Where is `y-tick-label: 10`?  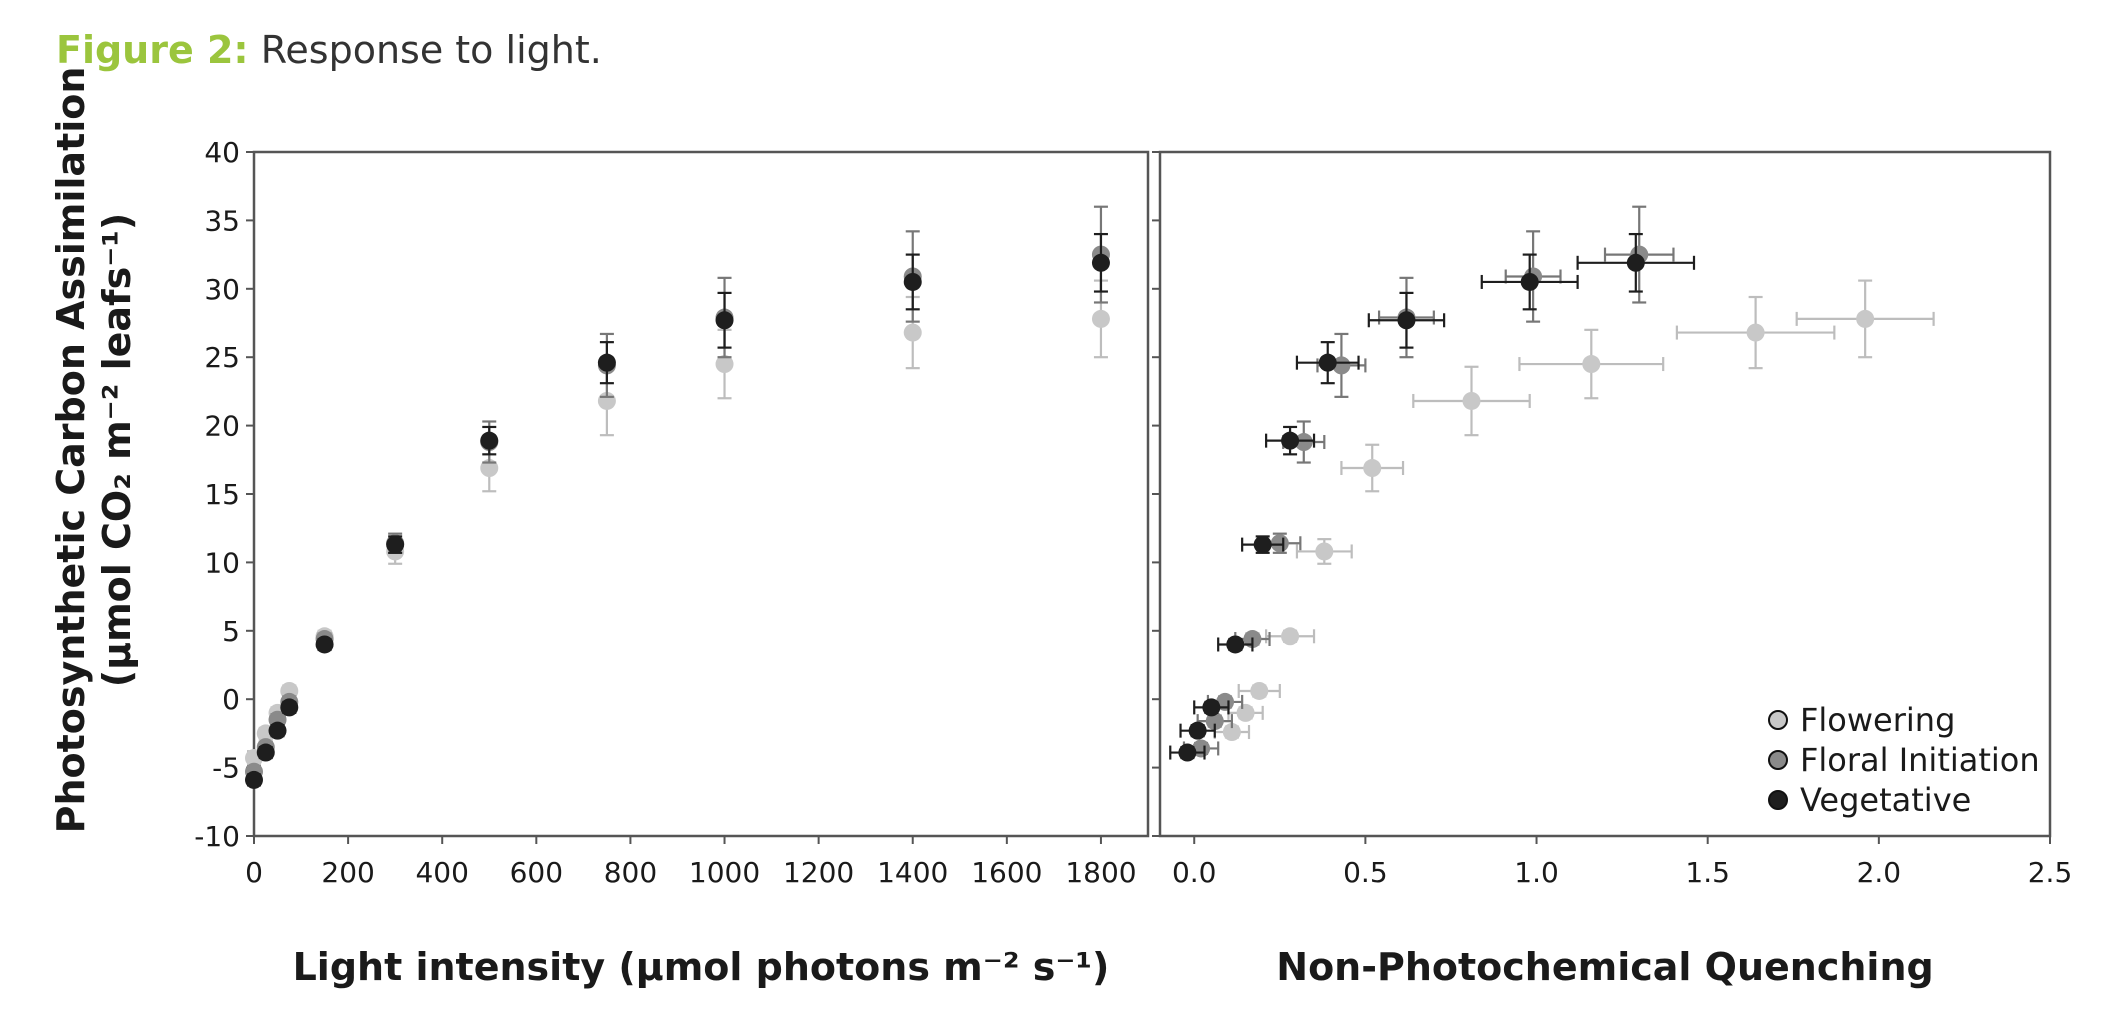
y-tick-label: 10 is located at coordinates (222, 562).